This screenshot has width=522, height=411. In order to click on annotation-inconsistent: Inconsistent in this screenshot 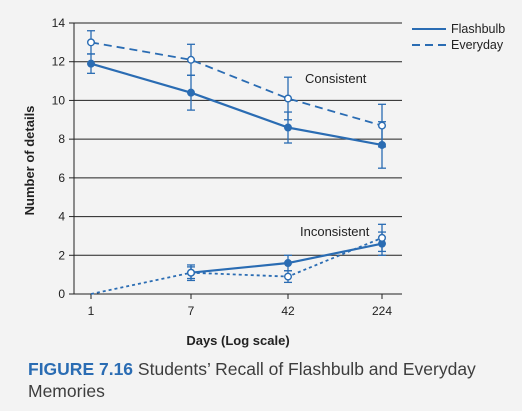, I will do `click(335, 231)`.